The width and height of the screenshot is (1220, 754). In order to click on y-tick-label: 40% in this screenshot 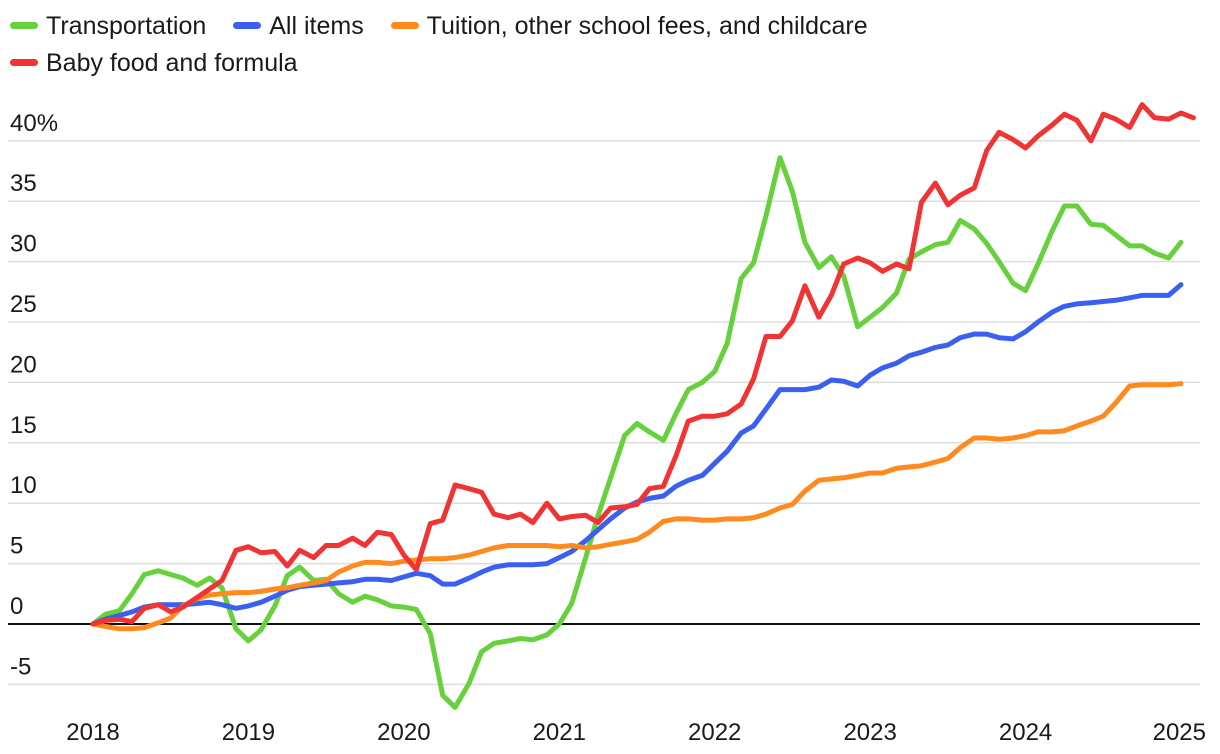, I will do `click(34, 123)`.